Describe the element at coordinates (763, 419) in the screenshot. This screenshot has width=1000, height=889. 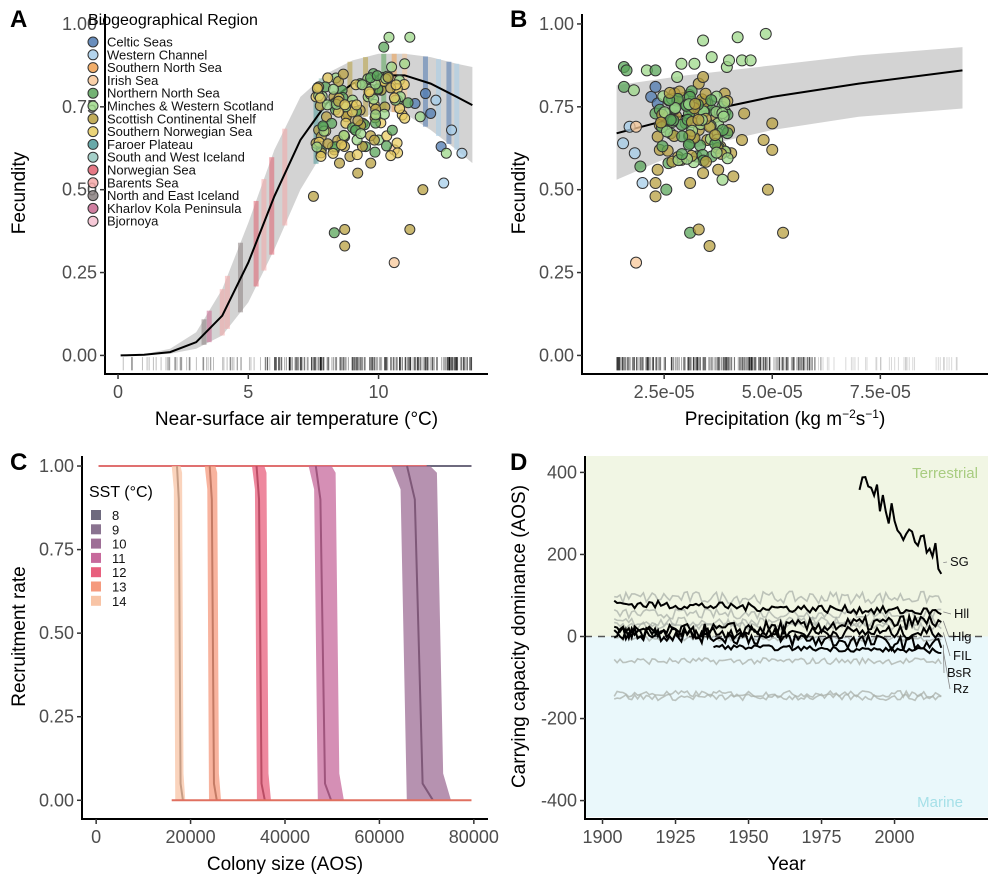
I see `x-axis-title-part: Precipitation (kg m` at that location.